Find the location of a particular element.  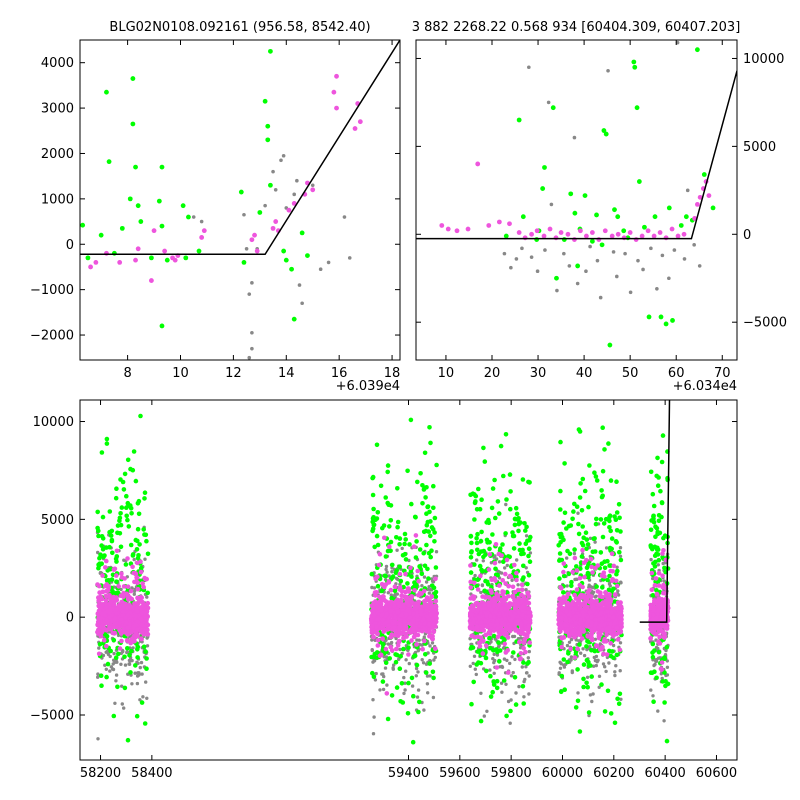

model-line is located at coordinates (576, 155).